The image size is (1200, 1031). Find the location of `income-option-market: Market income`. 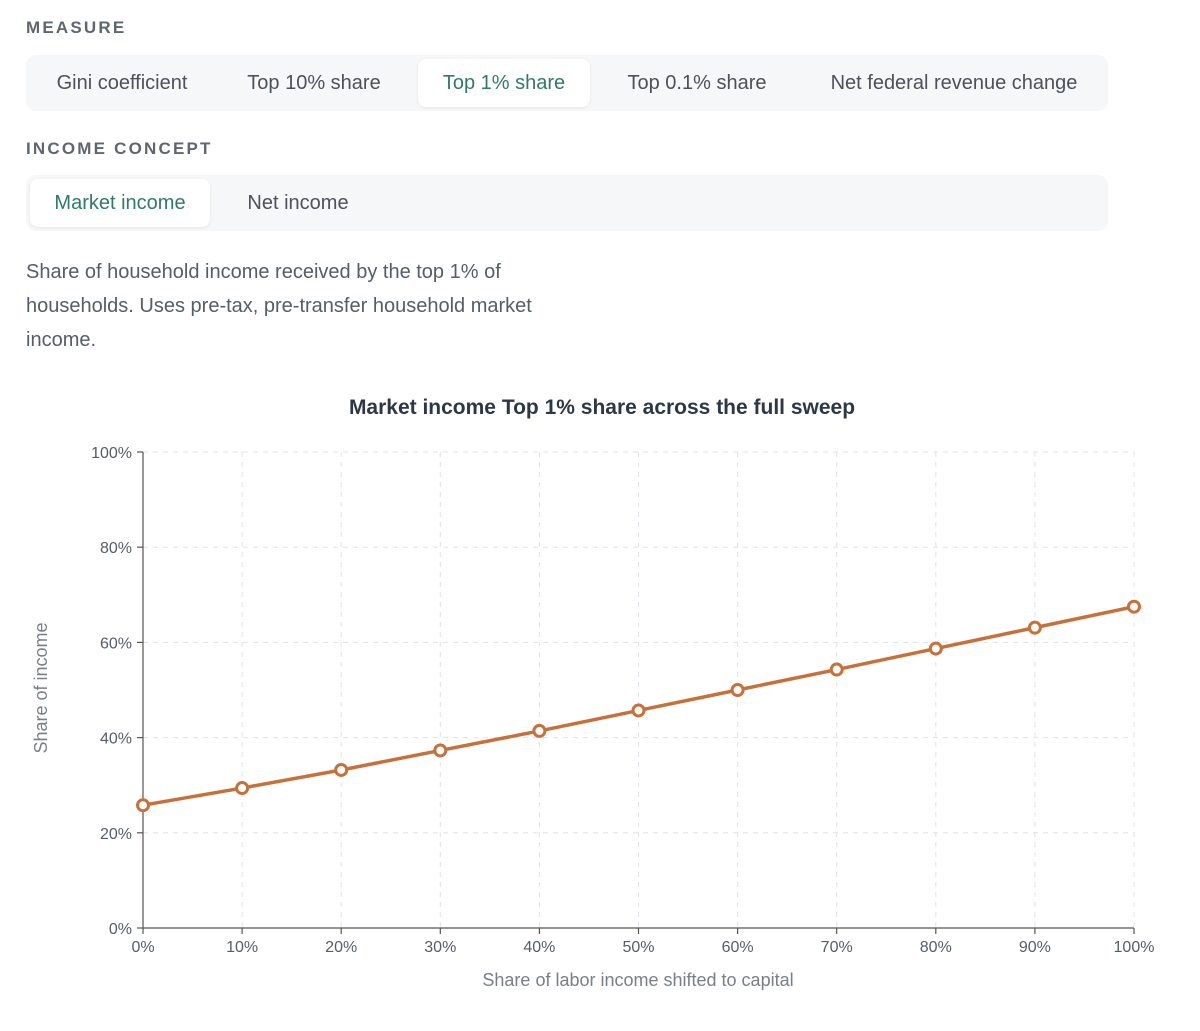

income-option-market: Market income is located at coordinates (120, 203).